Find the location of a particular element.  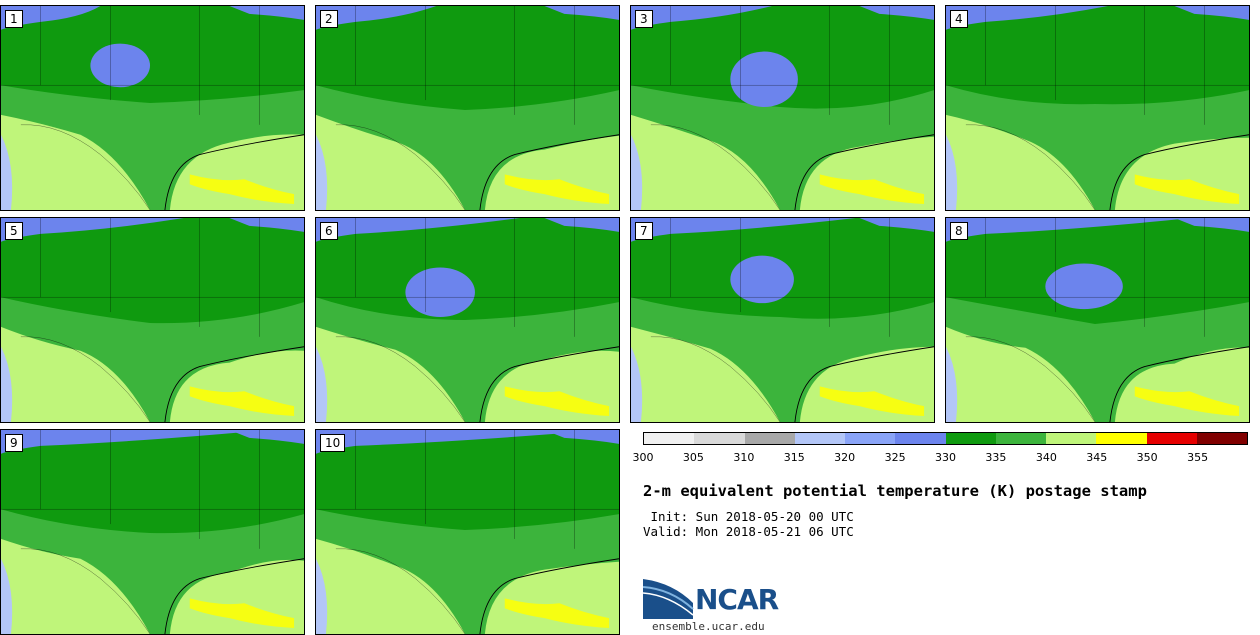

postage-stamp-panel: 8 is located at coordinates (1097, 320).